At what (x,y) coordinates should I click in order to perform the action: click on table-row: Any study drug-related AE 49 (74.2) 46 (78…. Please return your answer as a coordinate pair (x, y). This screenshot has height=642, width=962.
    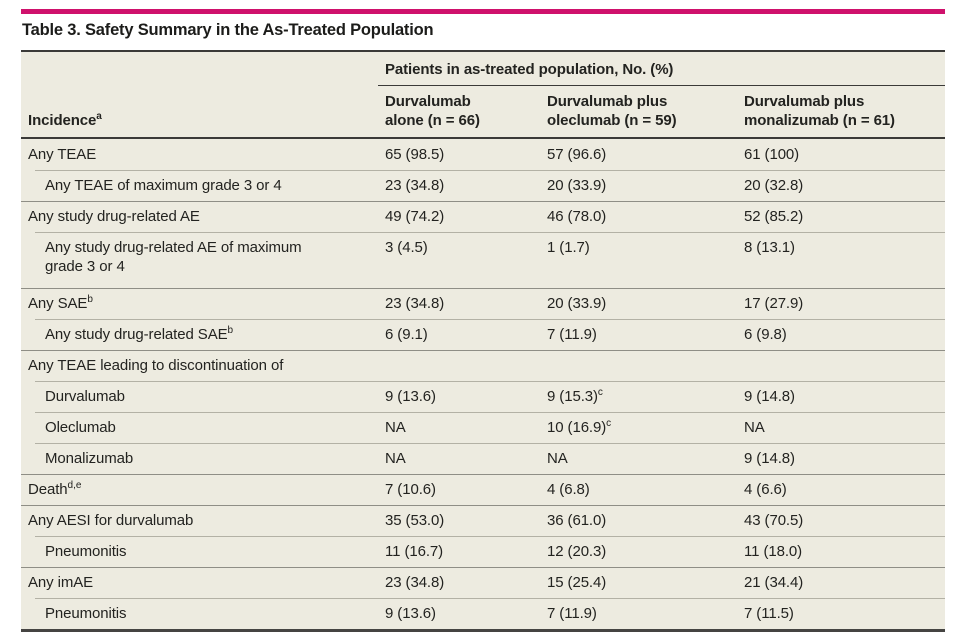
    Looking at the image, I should click on (483, 216).